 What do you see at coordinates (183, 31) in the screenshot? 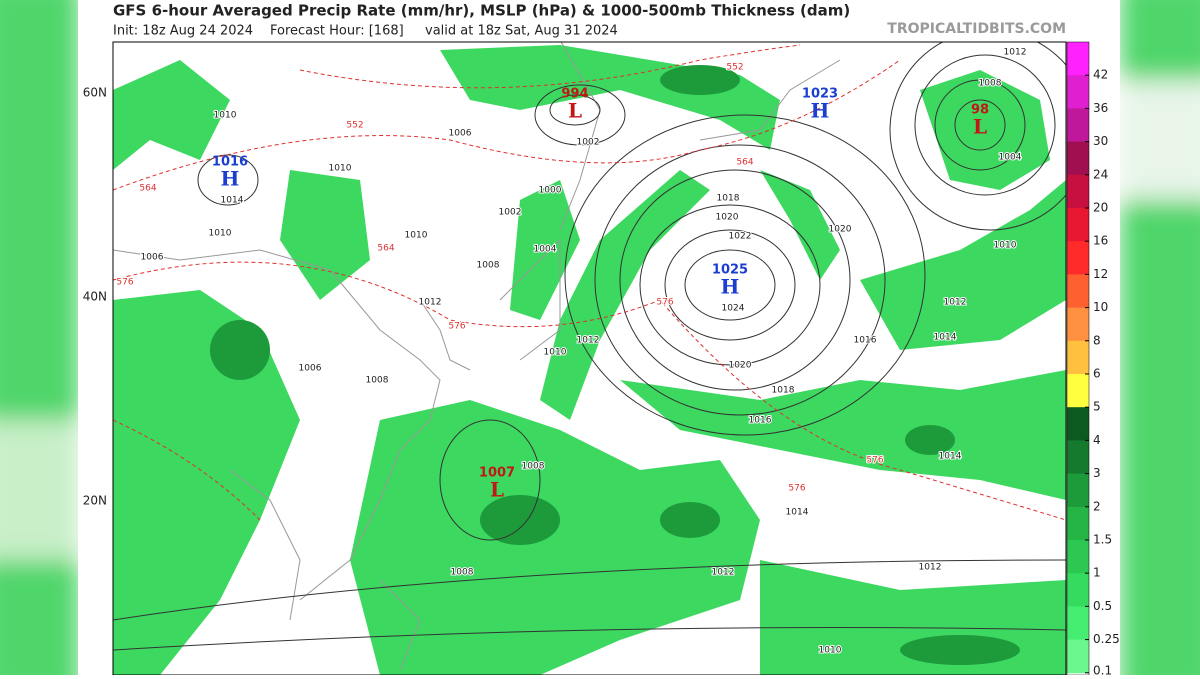
I see `init: Init: 18z Aug 24 2024` at bounding box center [183, 31].